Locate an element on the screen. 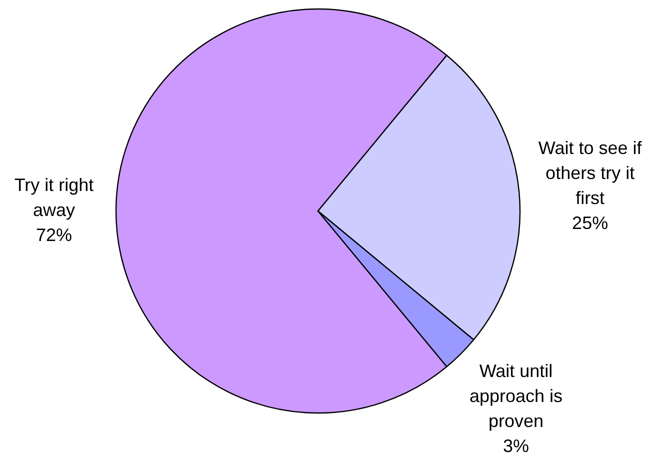 The height and width of the screenshot is (462, 664). slice-label: Wait until approach is proven is located at coordinates (516, 395).